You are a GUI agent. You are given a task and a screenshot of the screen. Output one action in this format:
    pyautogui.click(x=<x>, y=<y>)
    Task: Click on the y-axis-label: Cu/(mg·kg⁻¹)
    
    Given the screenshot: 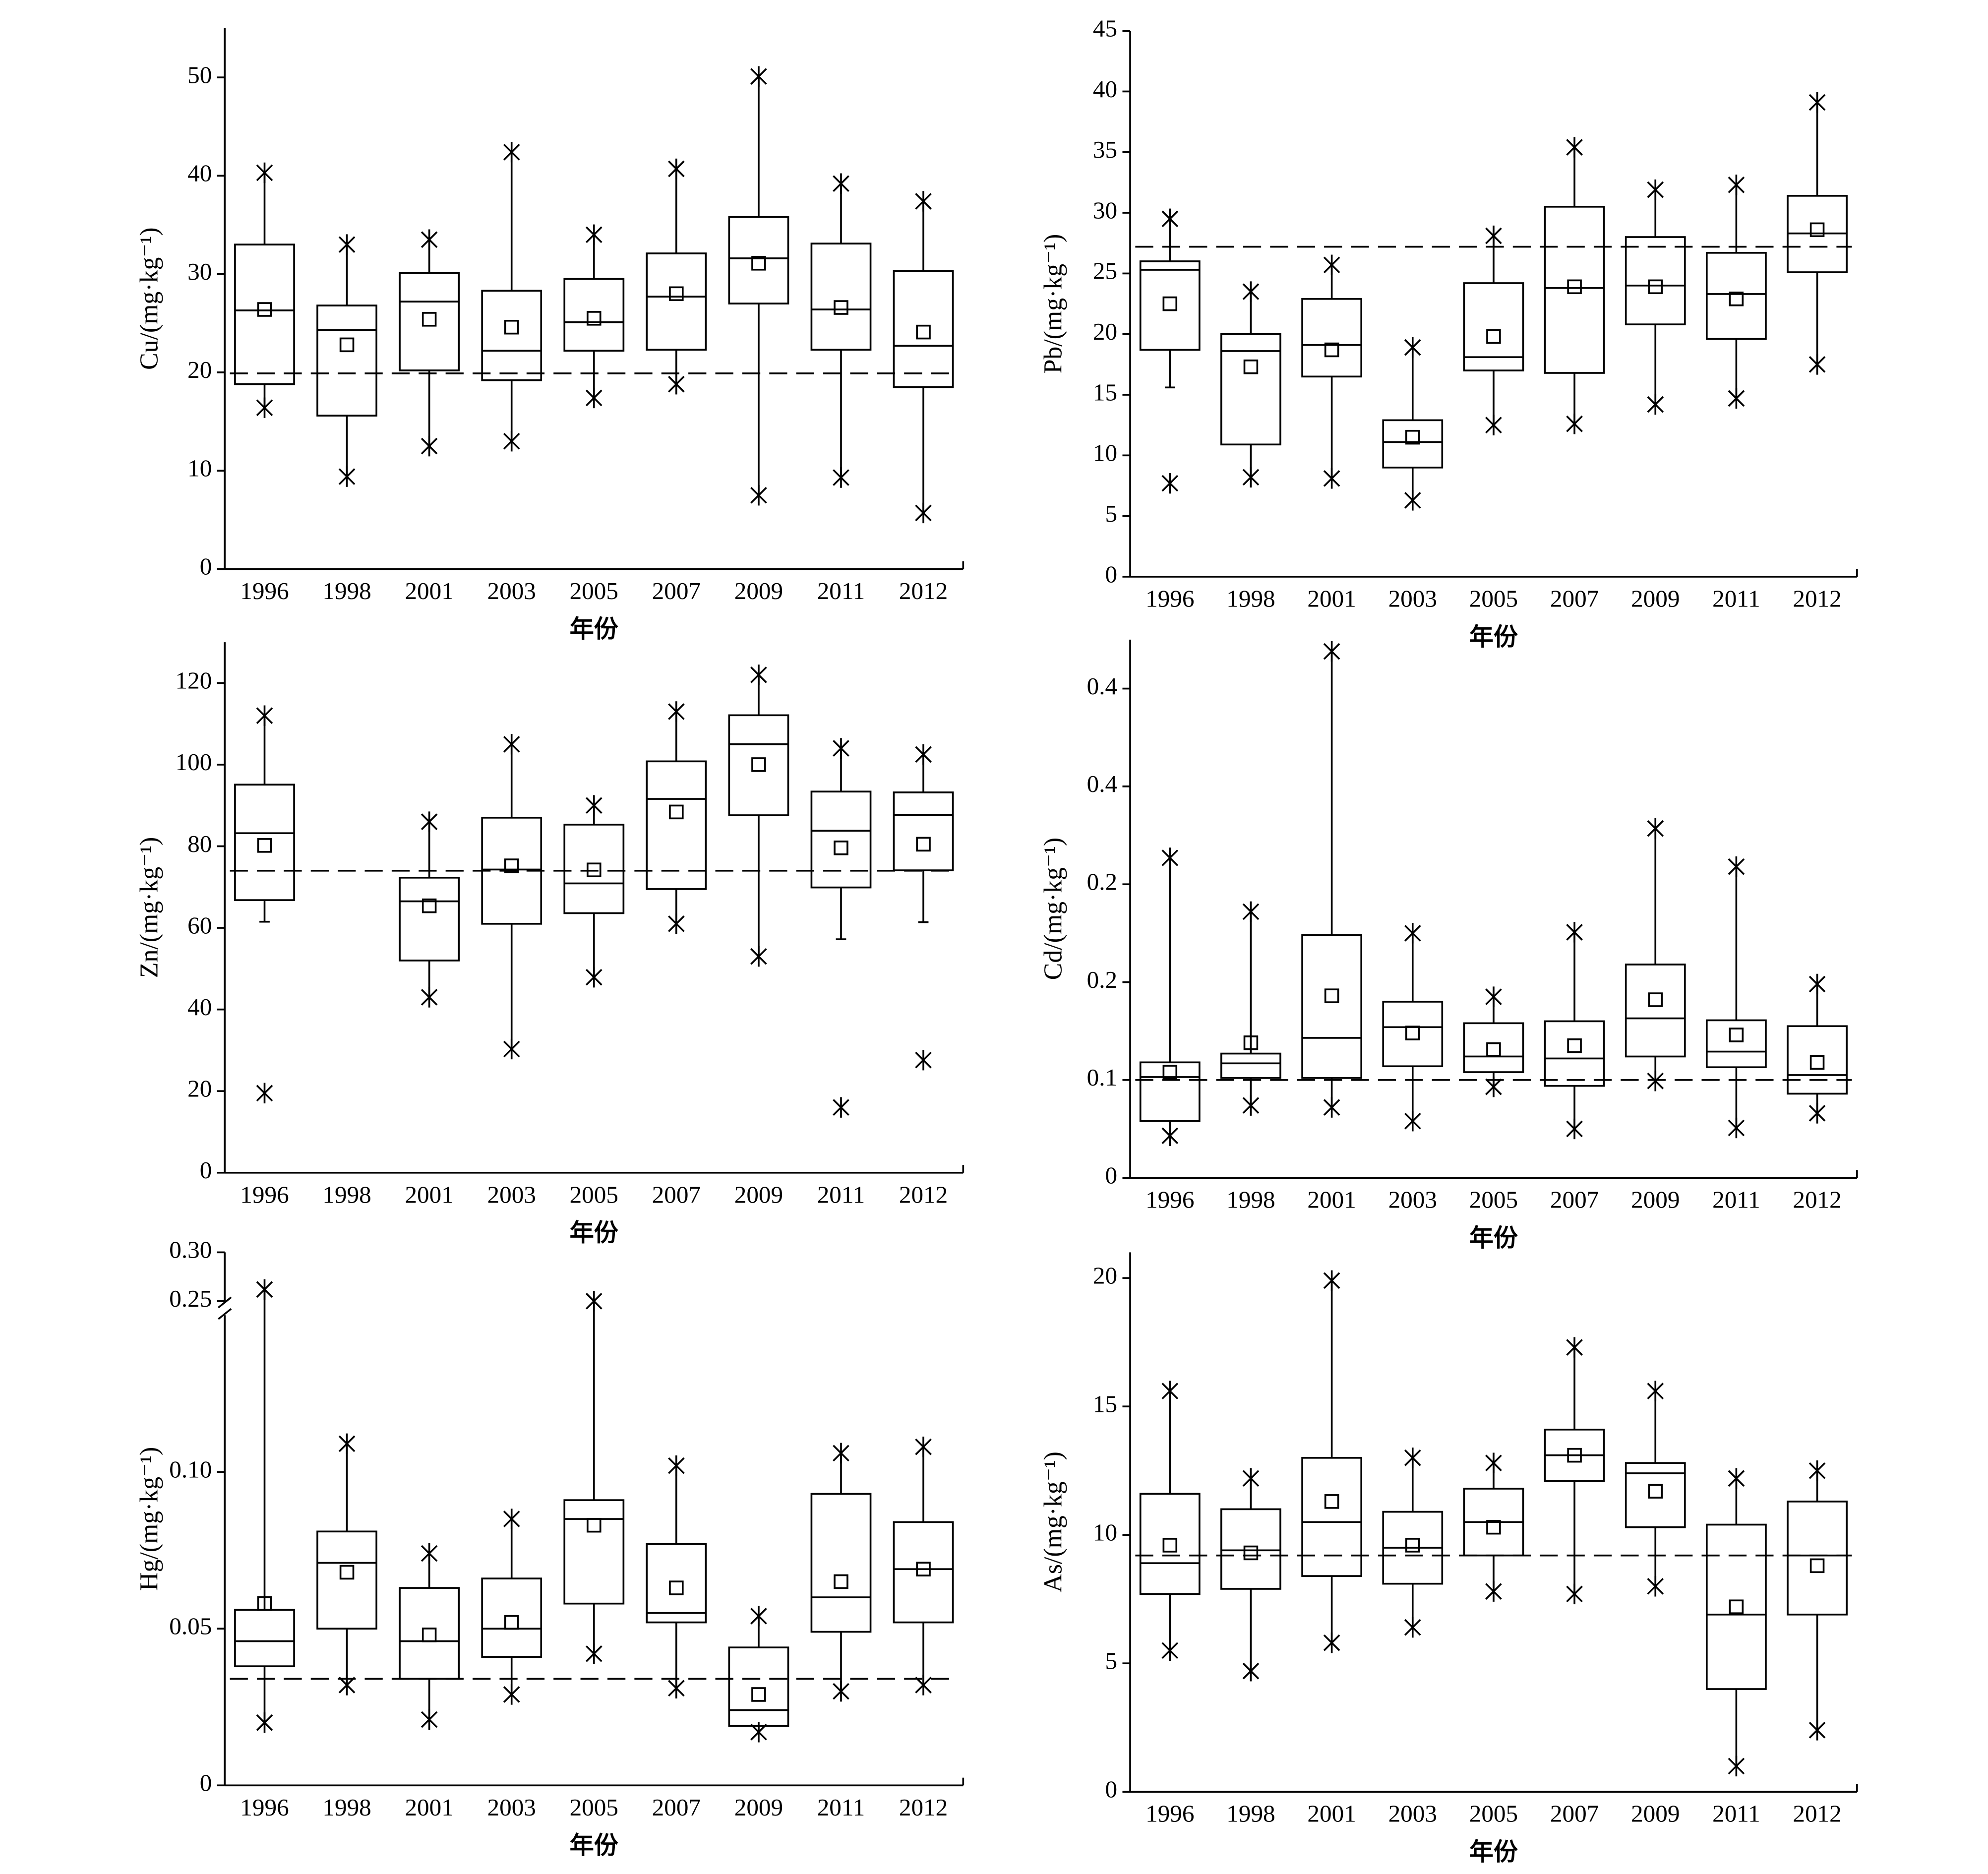 What is the action you would take?
    pyautogui.click(x=149, y=299)
    